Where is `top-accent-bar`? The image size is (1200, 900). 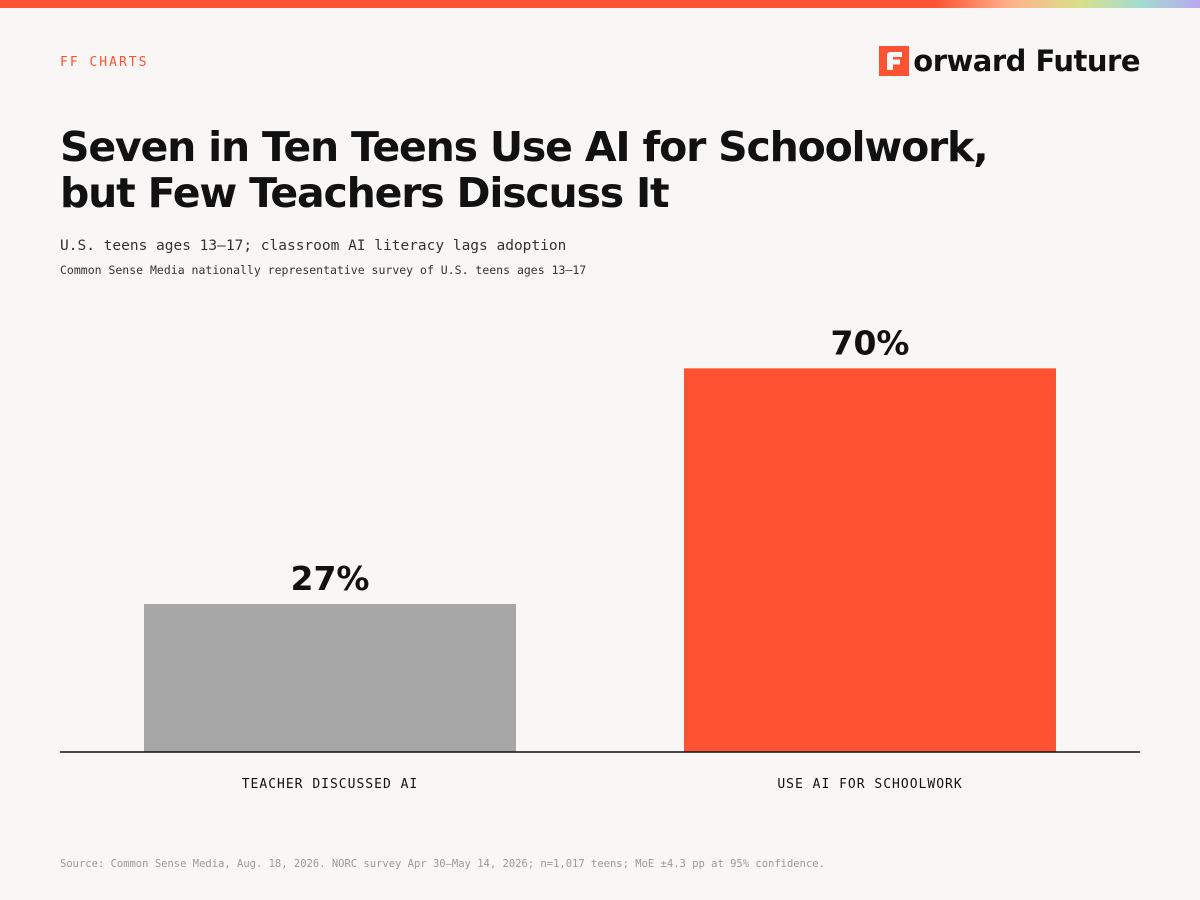
top-accent-bar is located at coordinates (600, 4).